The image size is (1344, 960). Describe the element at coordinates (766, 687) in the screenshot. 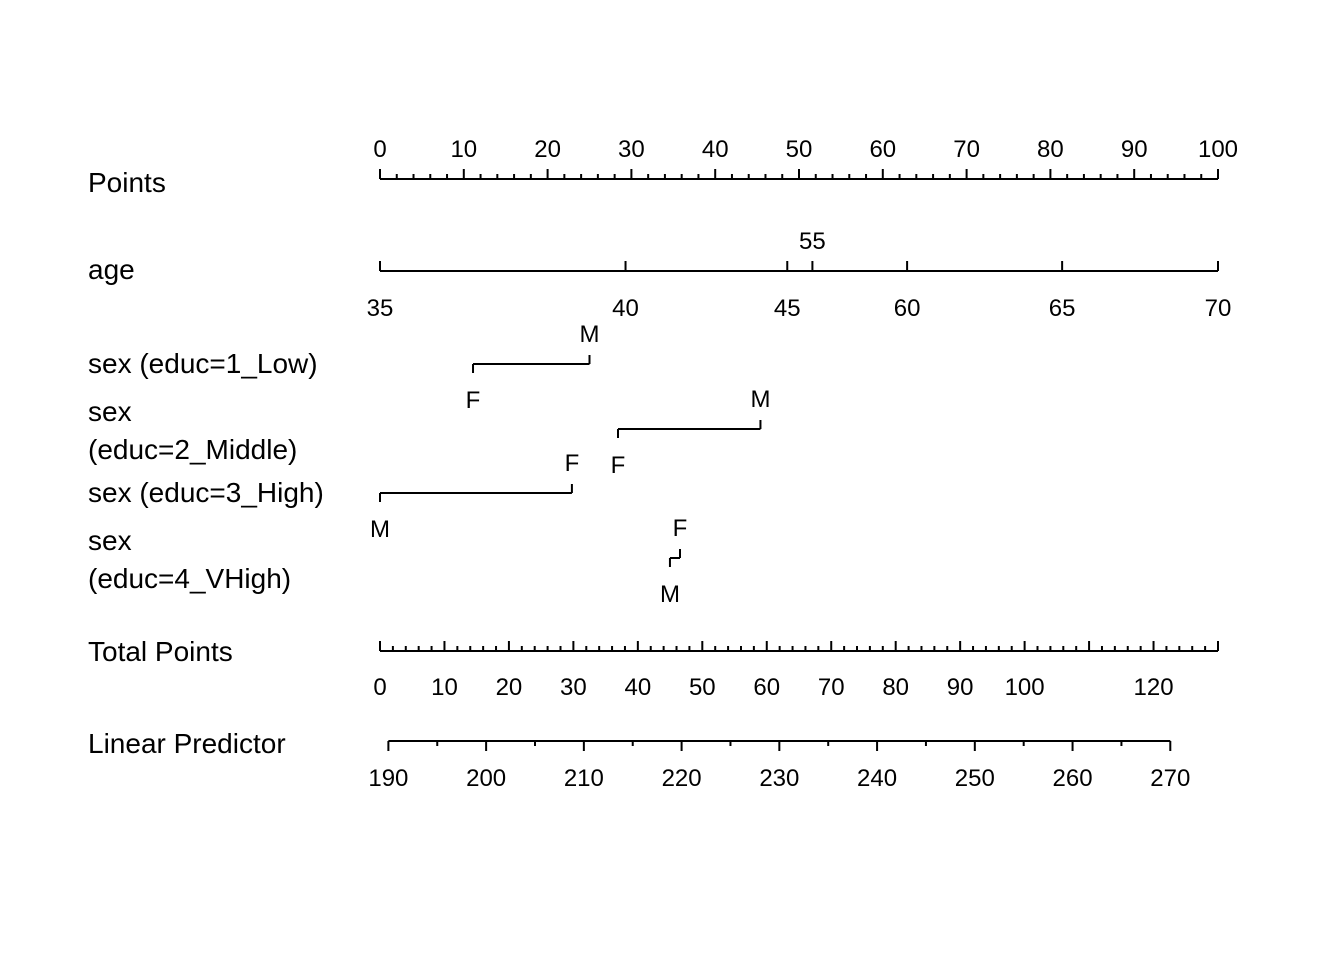

I see `total-points-tick-label: 60` at that location.